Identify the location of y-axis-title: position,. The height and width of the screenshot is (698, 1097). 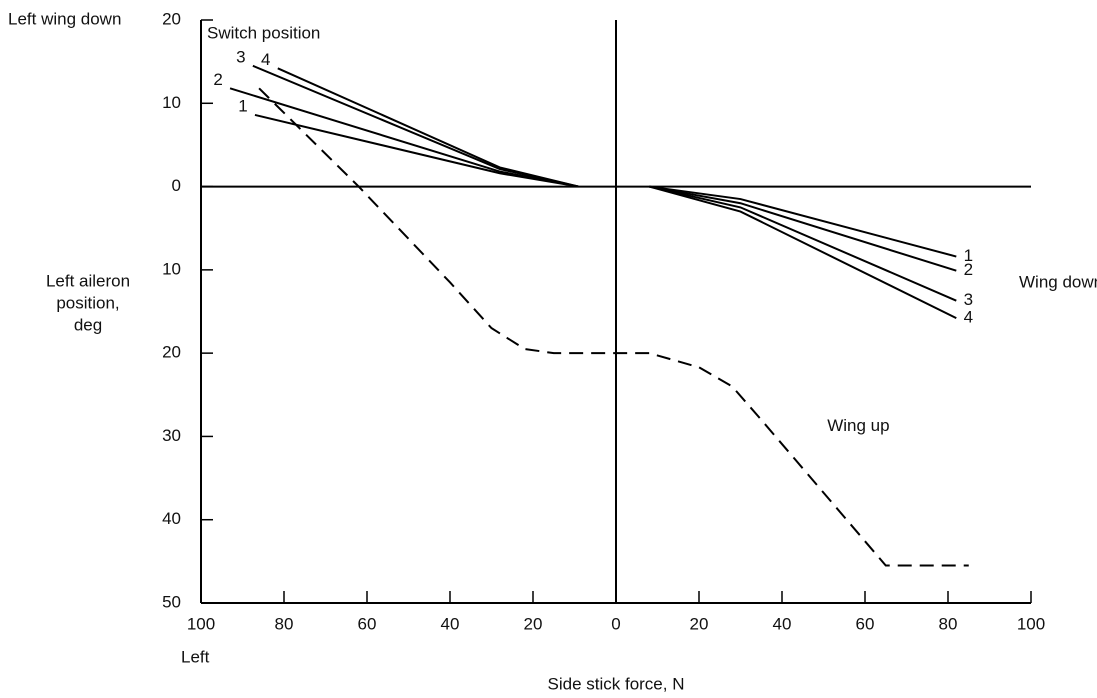
(87, 302).